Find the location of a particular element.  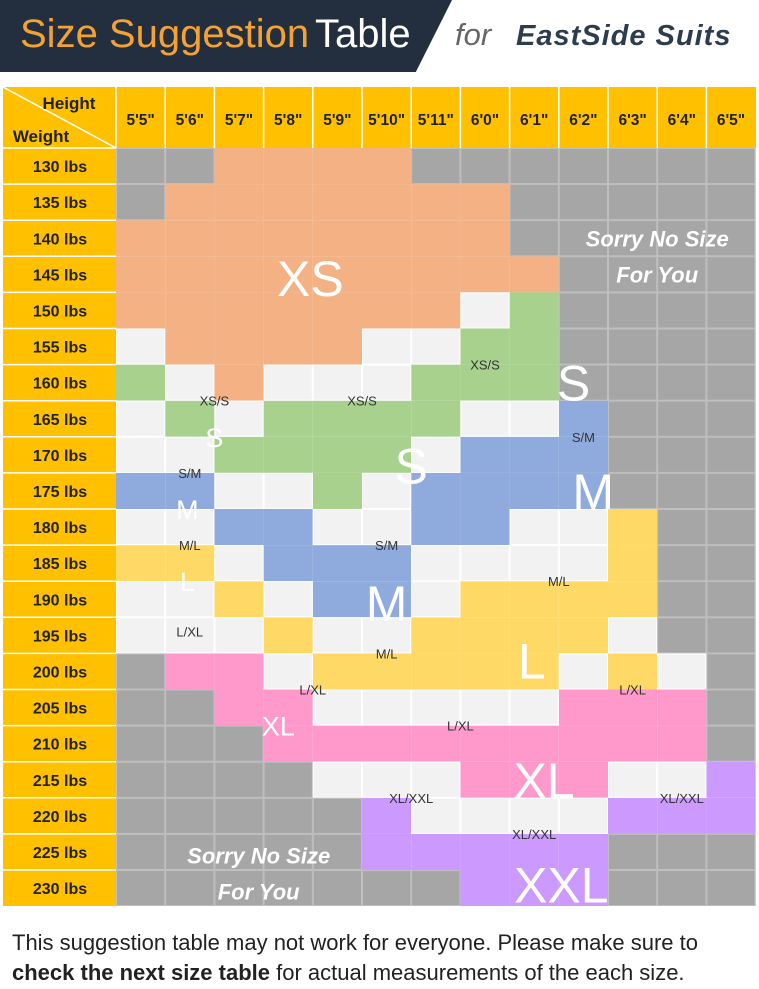

footer-bold-link-text: check the next size table is located at coordinates (141, 972).